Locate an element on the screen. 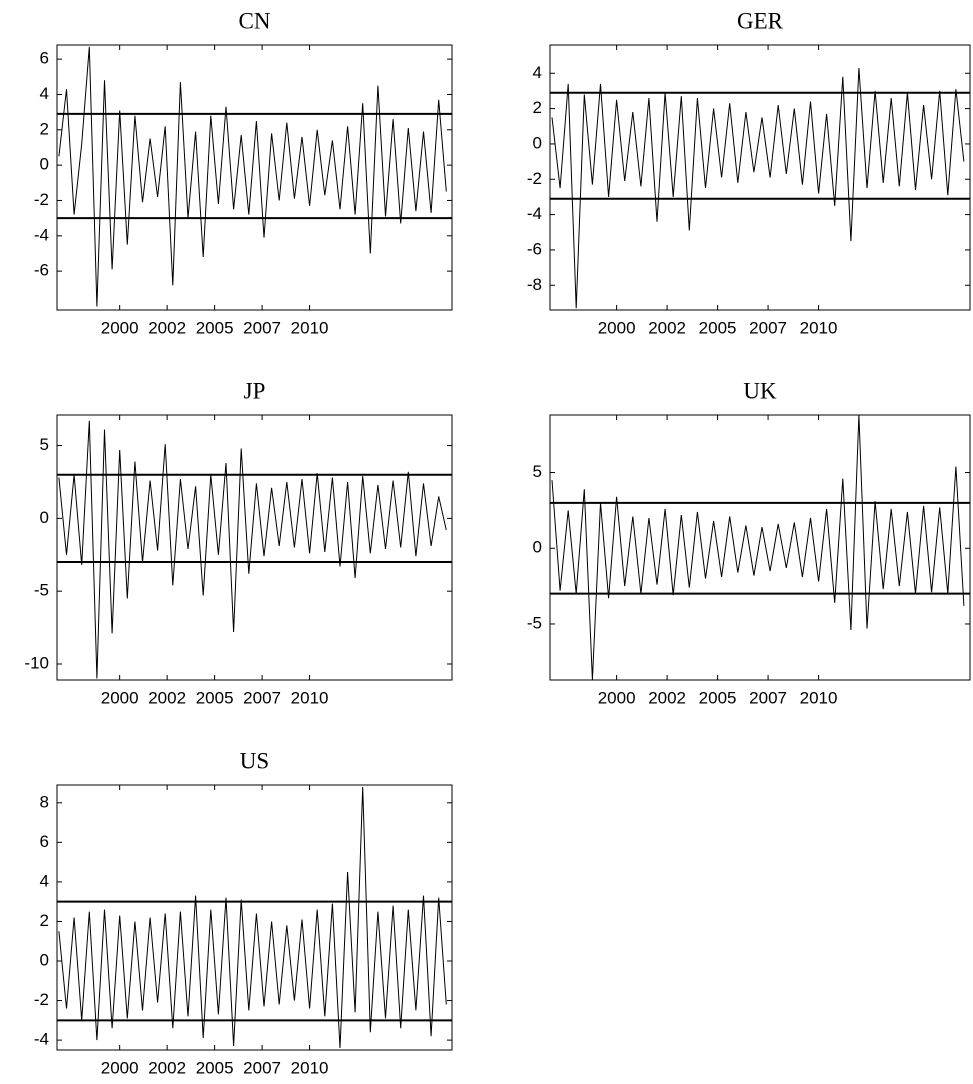  y-tick-label: -10 is located at coordinates (36, 662).